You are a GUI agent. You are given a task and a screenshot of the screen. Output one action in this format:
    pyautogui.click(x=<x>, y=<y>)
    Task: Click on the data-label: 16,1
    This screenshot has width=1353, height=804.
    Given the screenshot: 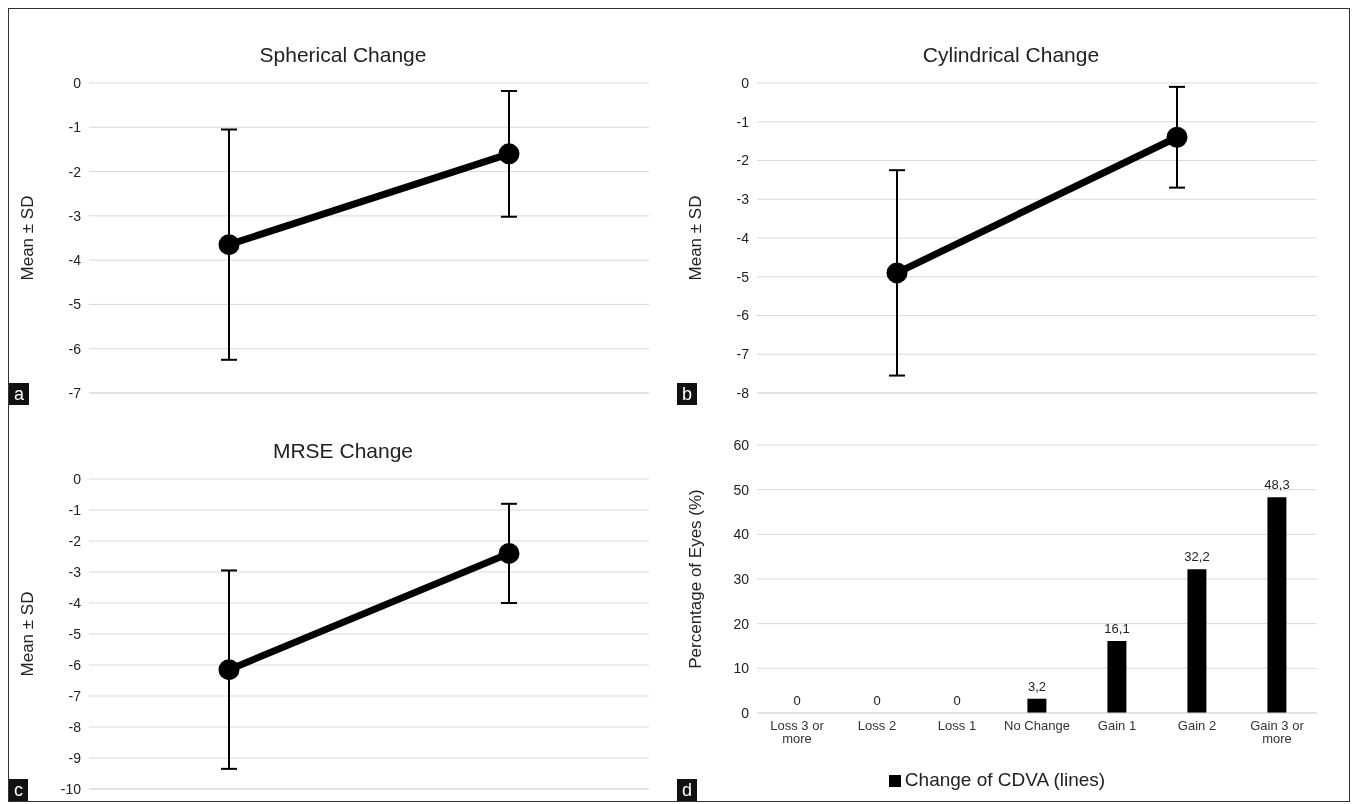 What is the action you would take?
    pyautogui.click(x=1117, y=629)
    